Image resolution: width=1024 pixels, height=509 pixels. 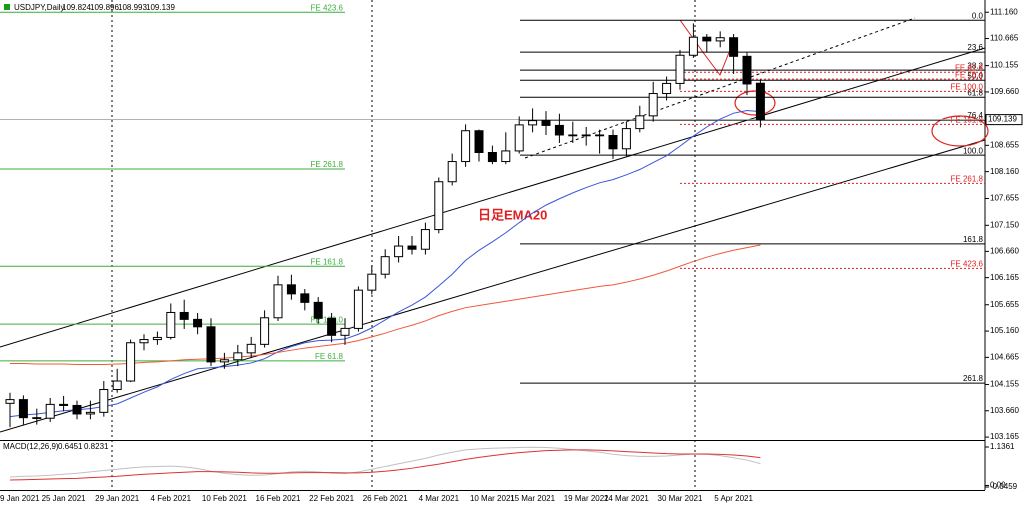 I want to click on fib-label: FE 423.6, so click(x=327, y=7).